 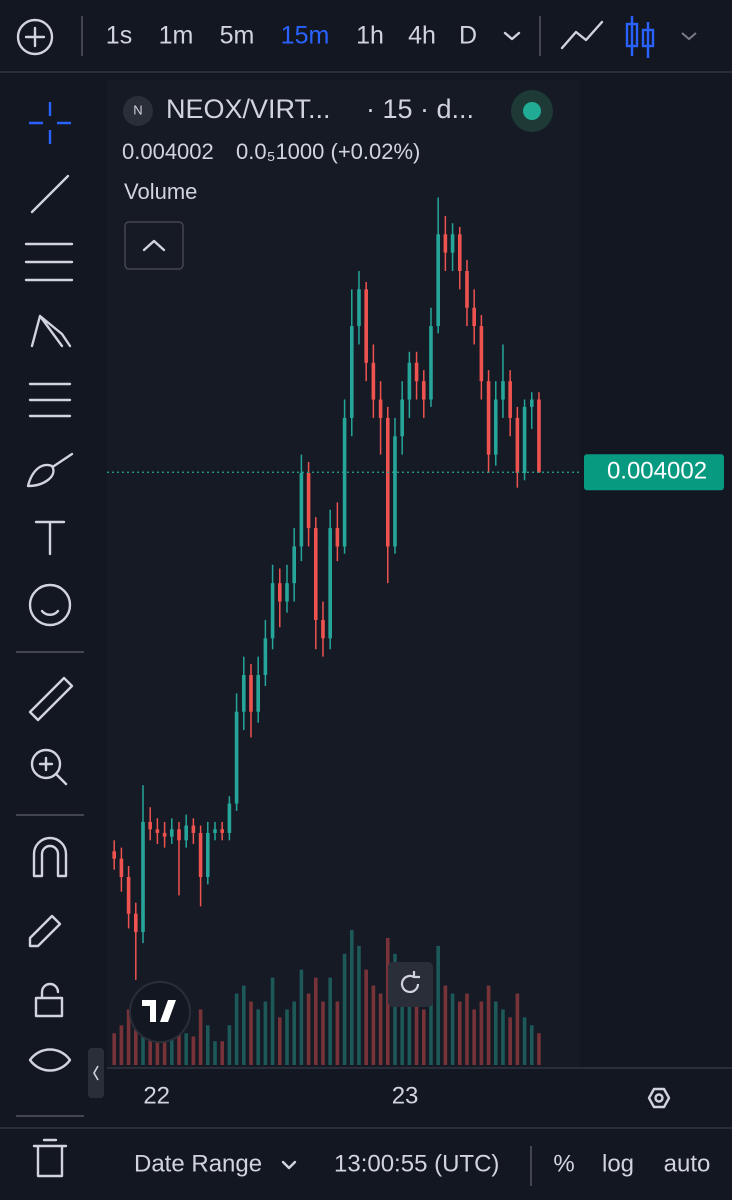 What do you see at coordinates (416, 1163) in the screenshot?
I see `clock: 13:00:55 (UTC)` at bounding box center [416, 1163].